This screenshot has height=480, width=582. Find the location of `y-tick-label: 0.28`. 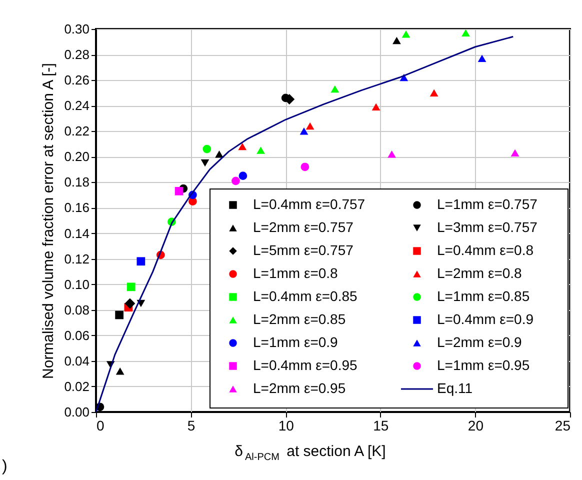

y-tick-label: 0.28 is located at coordinates (77, 54).